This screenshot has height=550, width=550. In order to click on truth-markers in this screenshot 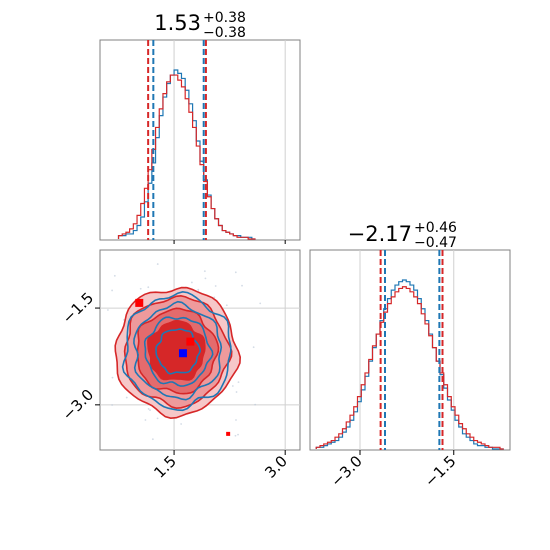, I will do `click(183, 367)`.